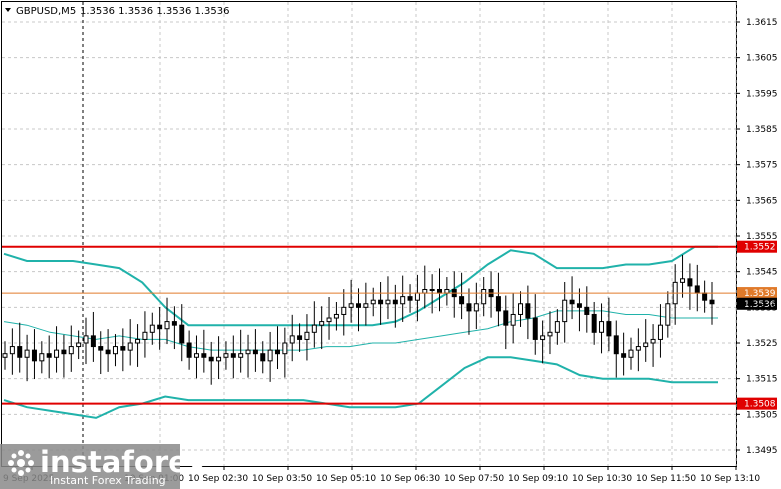 The width and height of the screenshot is (781, 489). What do you see at coordinates (282, 479) in the screenshot?
I see `time-tick-label: 10 Sep 03:50` at bounding box center [282, 479].